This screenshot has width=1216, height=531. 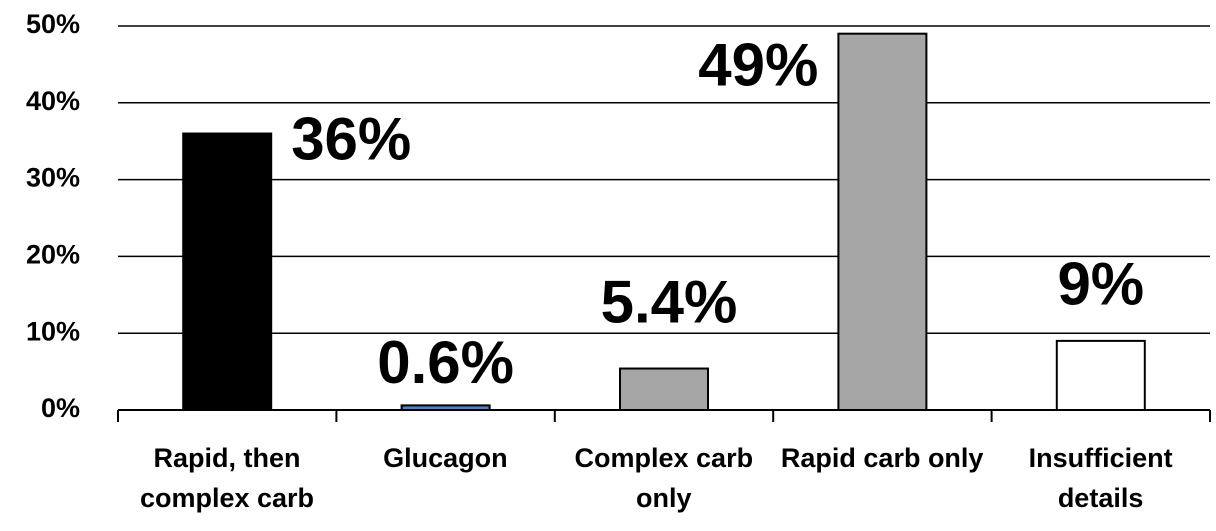 I want to click on x-tick-label: Rapid carb only, so click(x=882, y=458).